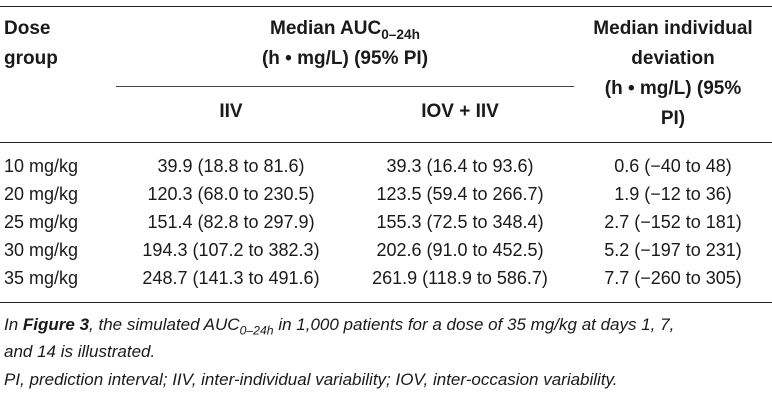 This screenshot has height=405, width=772. I want to click on row-5-dose: 35 mg/kg, so click(41, 278).